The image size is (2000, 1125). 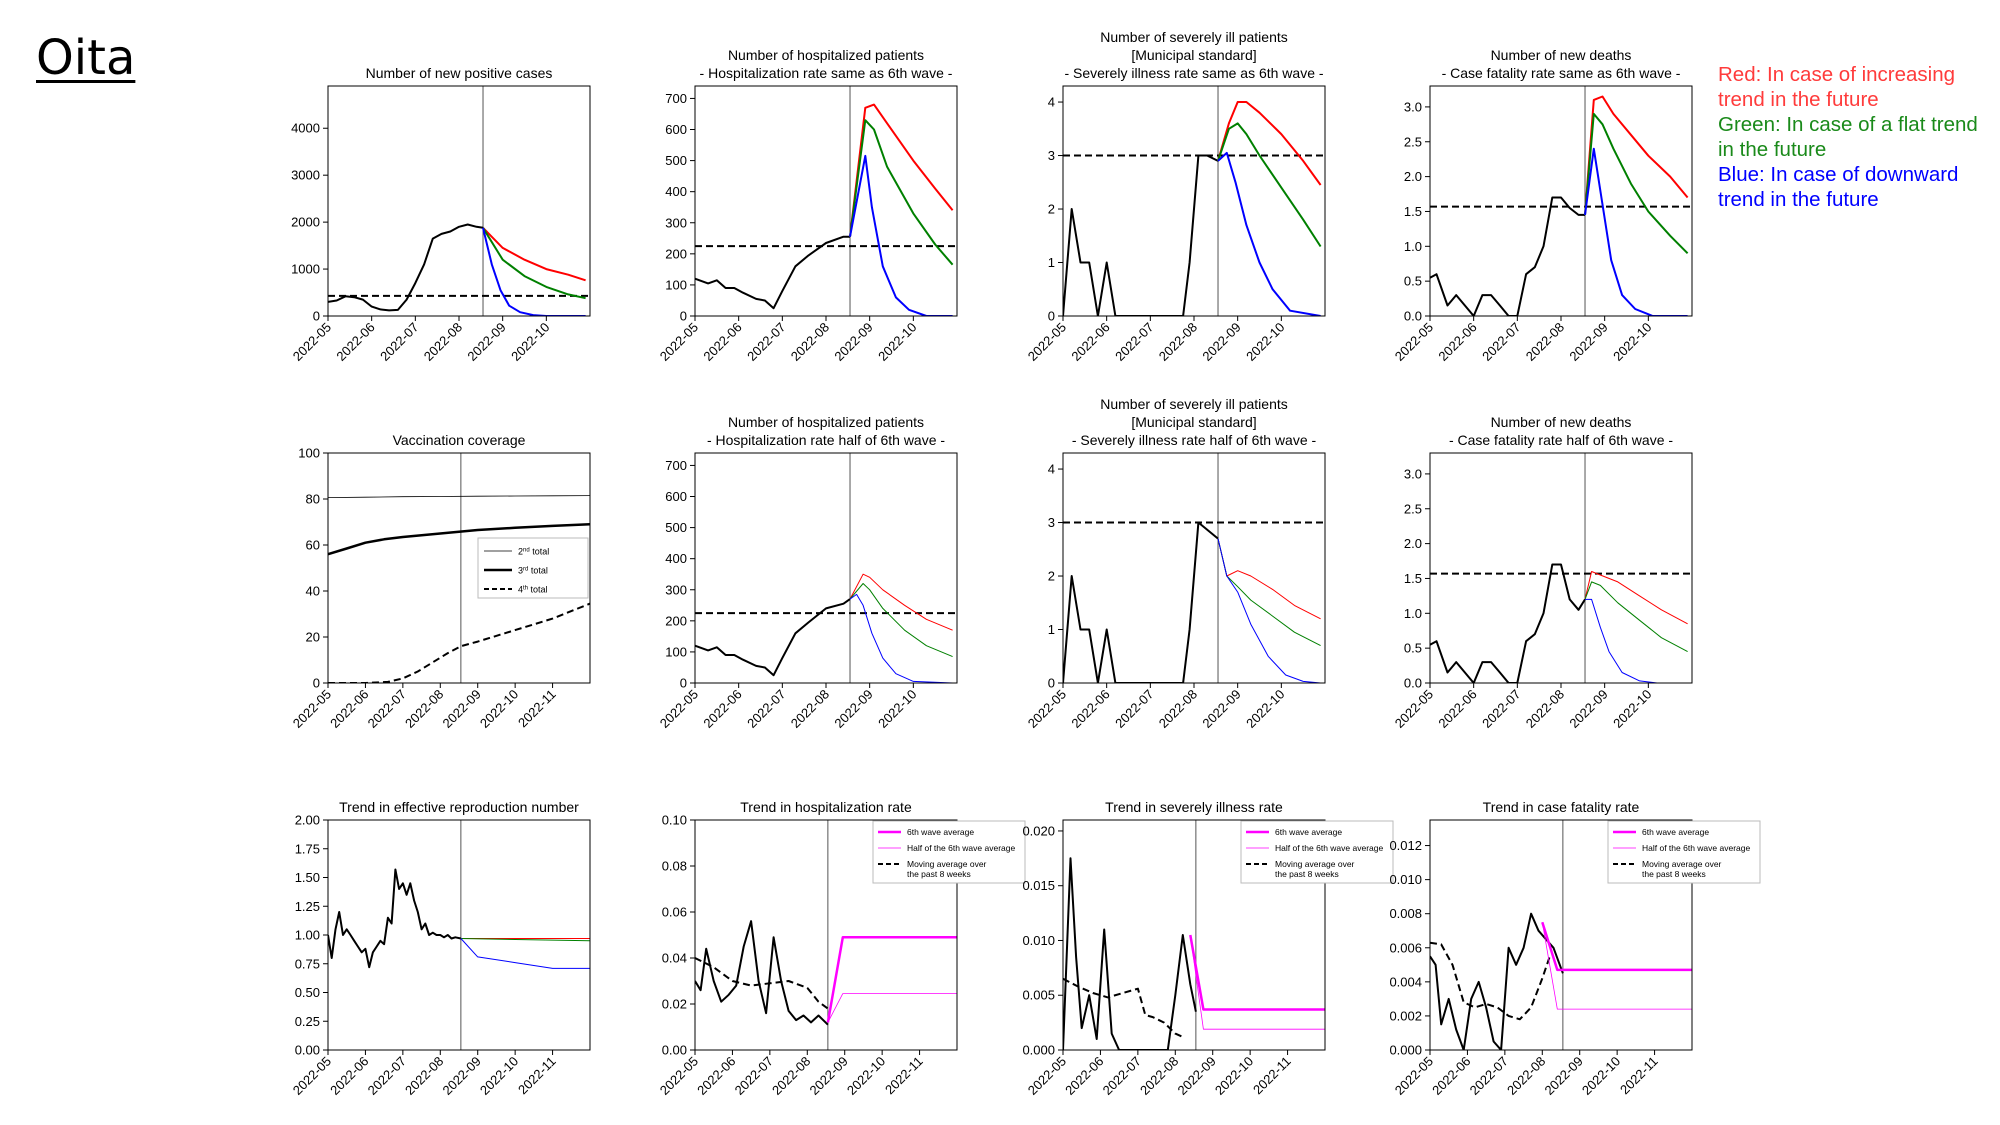 What do you see at coordinates (1405, 981) in the screenshot?
I see `y-tick-label: 0.004` at bounding box center [1405, 981].